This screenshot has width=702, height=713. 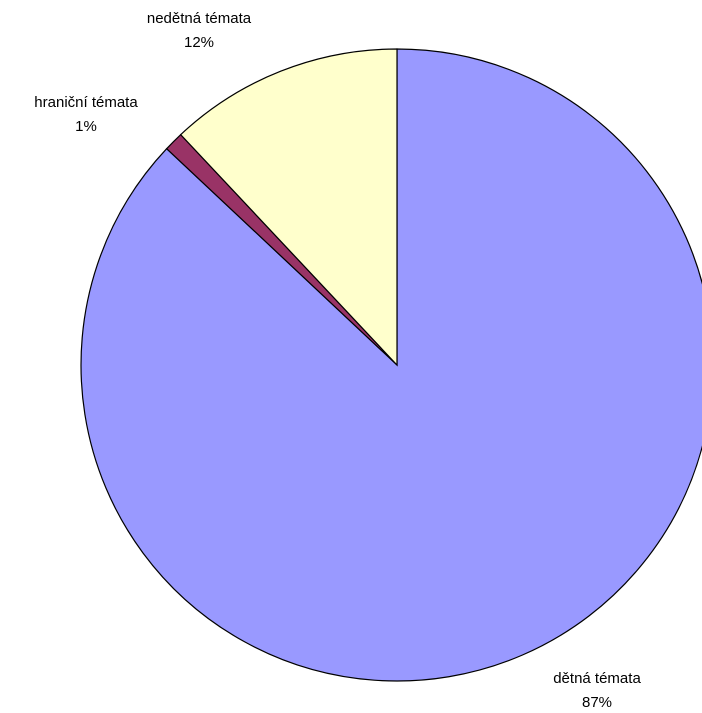 What do you see at coordinates (597, 678) in the screenshot?
I see `slice-label-detna-temata: dětná témata` at bounding box center [597, 678].